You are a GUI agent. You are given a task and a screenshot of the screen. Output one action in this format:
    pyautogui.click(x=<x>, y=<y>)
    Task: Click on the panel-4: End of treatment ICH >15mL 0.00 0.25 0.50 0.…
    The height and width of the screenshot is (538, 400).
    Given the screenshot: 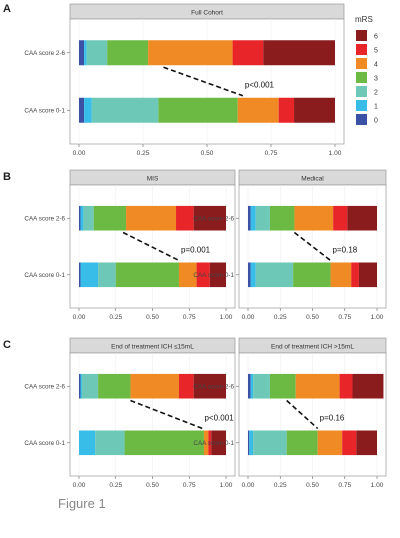 What is the action you would take?
    pyautogui.click(x=290, y=413)
    